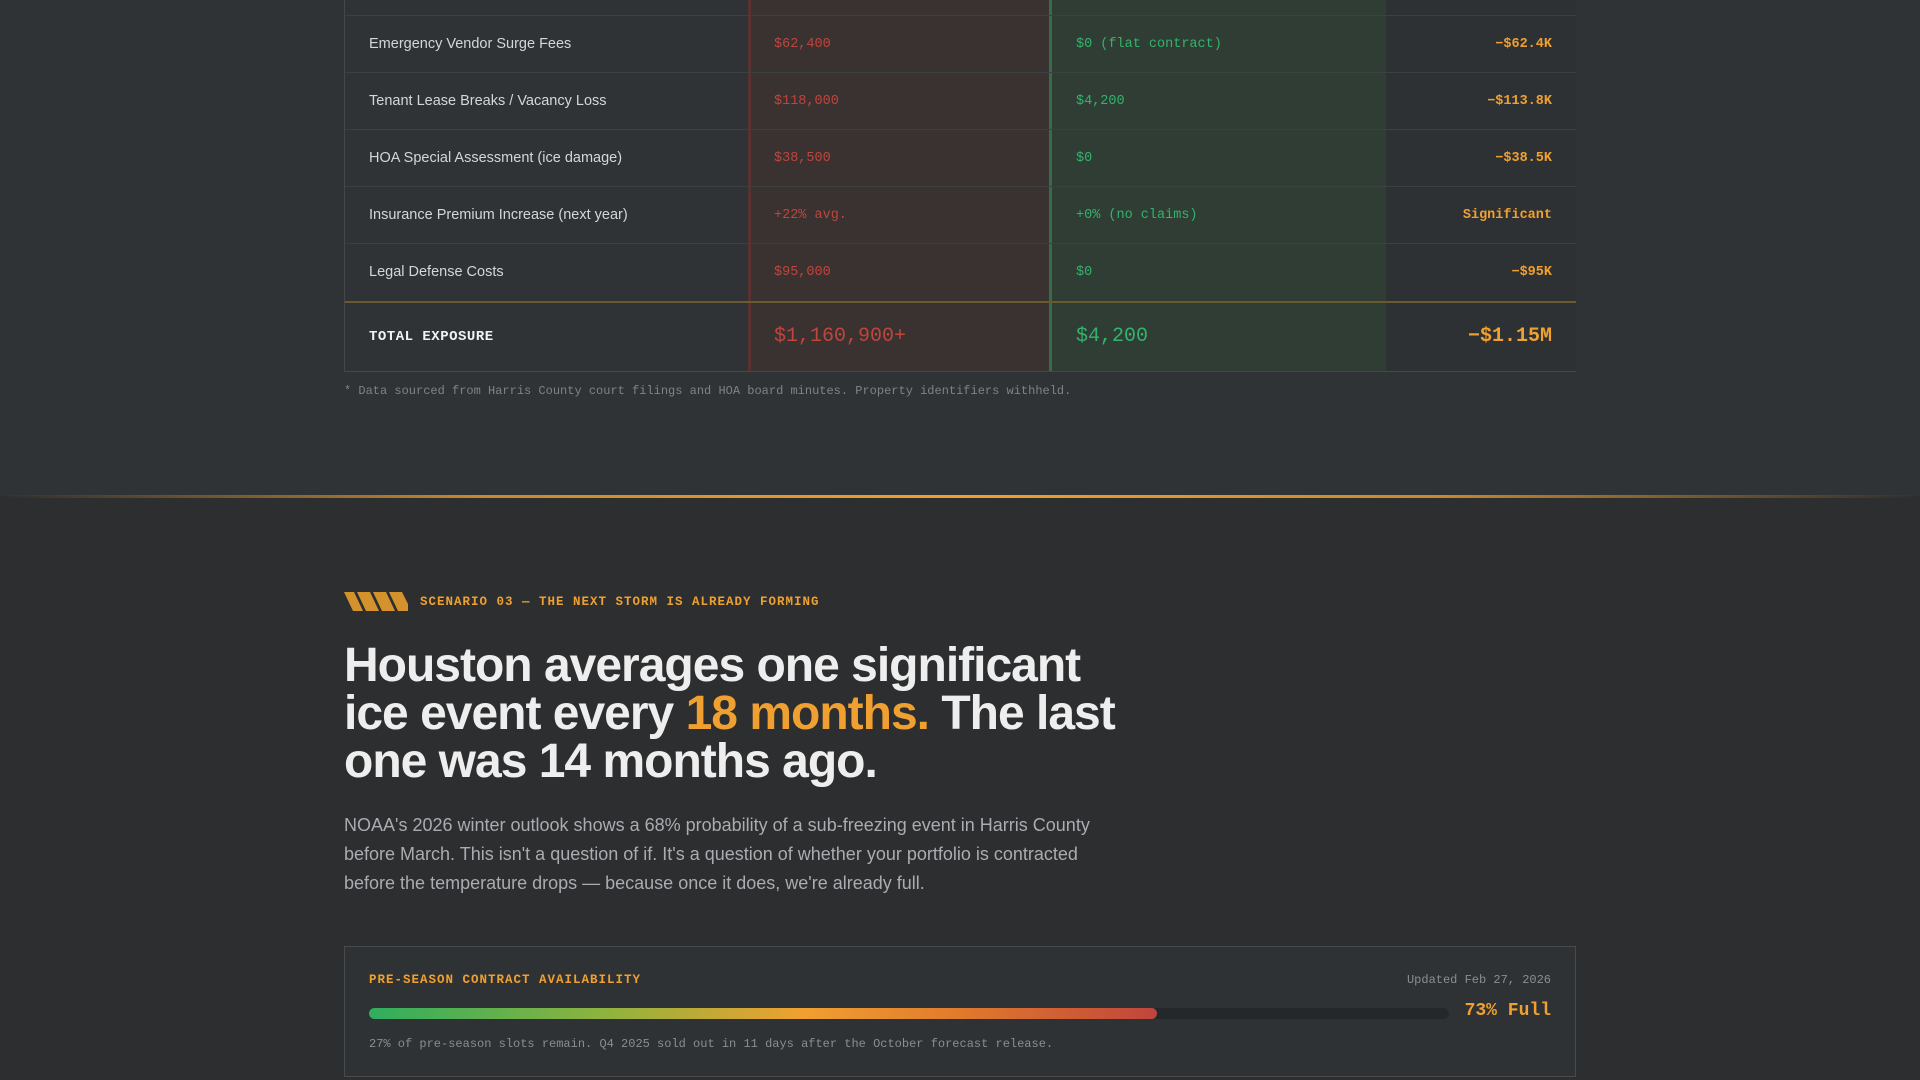 The height and width of the screenshot is (1080, 1920). I want to click on headline-text-end: The last one was 14 months ago., so click(730, 737).